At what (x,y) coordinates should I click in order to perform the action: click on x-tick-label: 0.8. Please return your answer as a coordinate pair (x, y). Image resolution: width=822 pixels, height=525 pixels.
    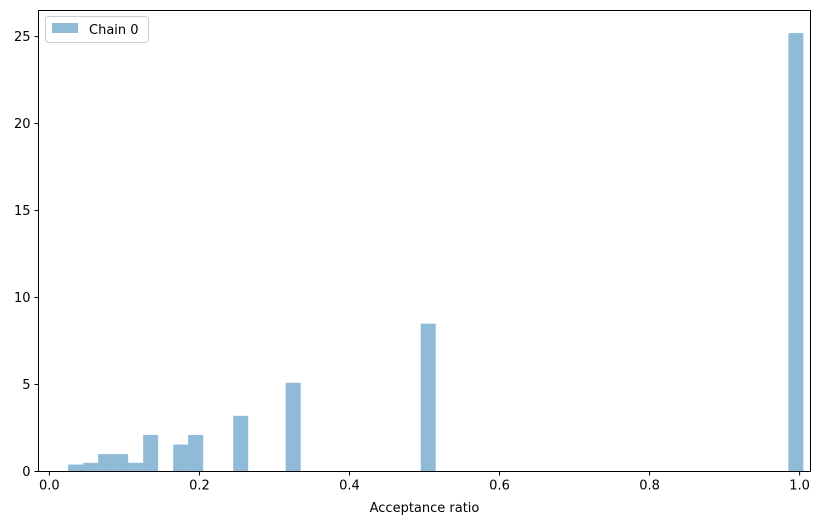
    Looking at the image, I should click on (649, 486).